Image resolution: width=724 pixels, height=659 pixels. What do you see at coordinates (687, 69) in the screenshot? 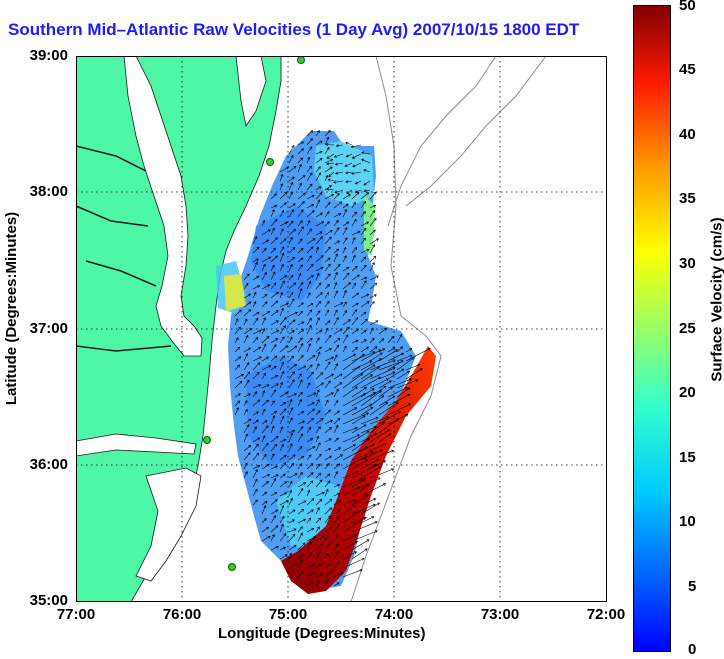
I see `colorbar-tick: 45` at bounding box center [687, 69].